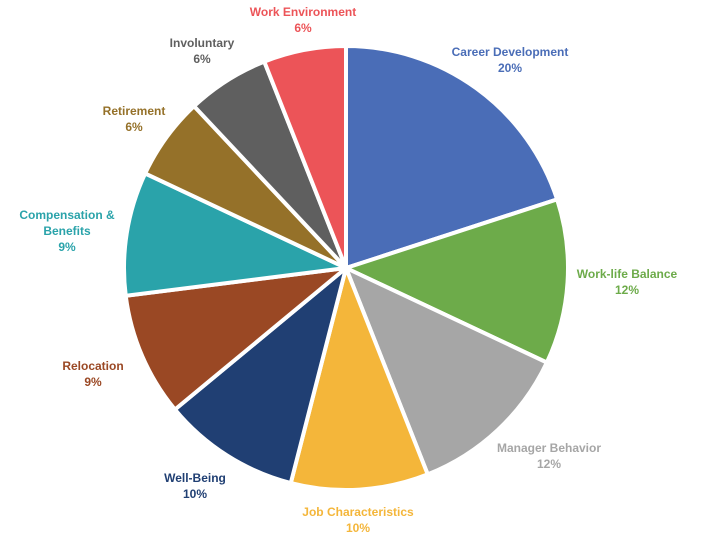  What do you see at coordinates (195, 478) in the screenshot?
I see `pie-label-name: Well-Being` at bounding box center [195, 478].